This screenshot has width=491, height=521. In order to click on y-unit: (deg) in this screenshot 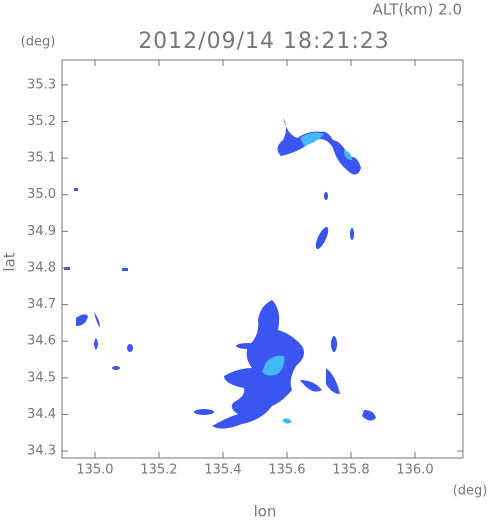, I will do `click(38, 42)`.